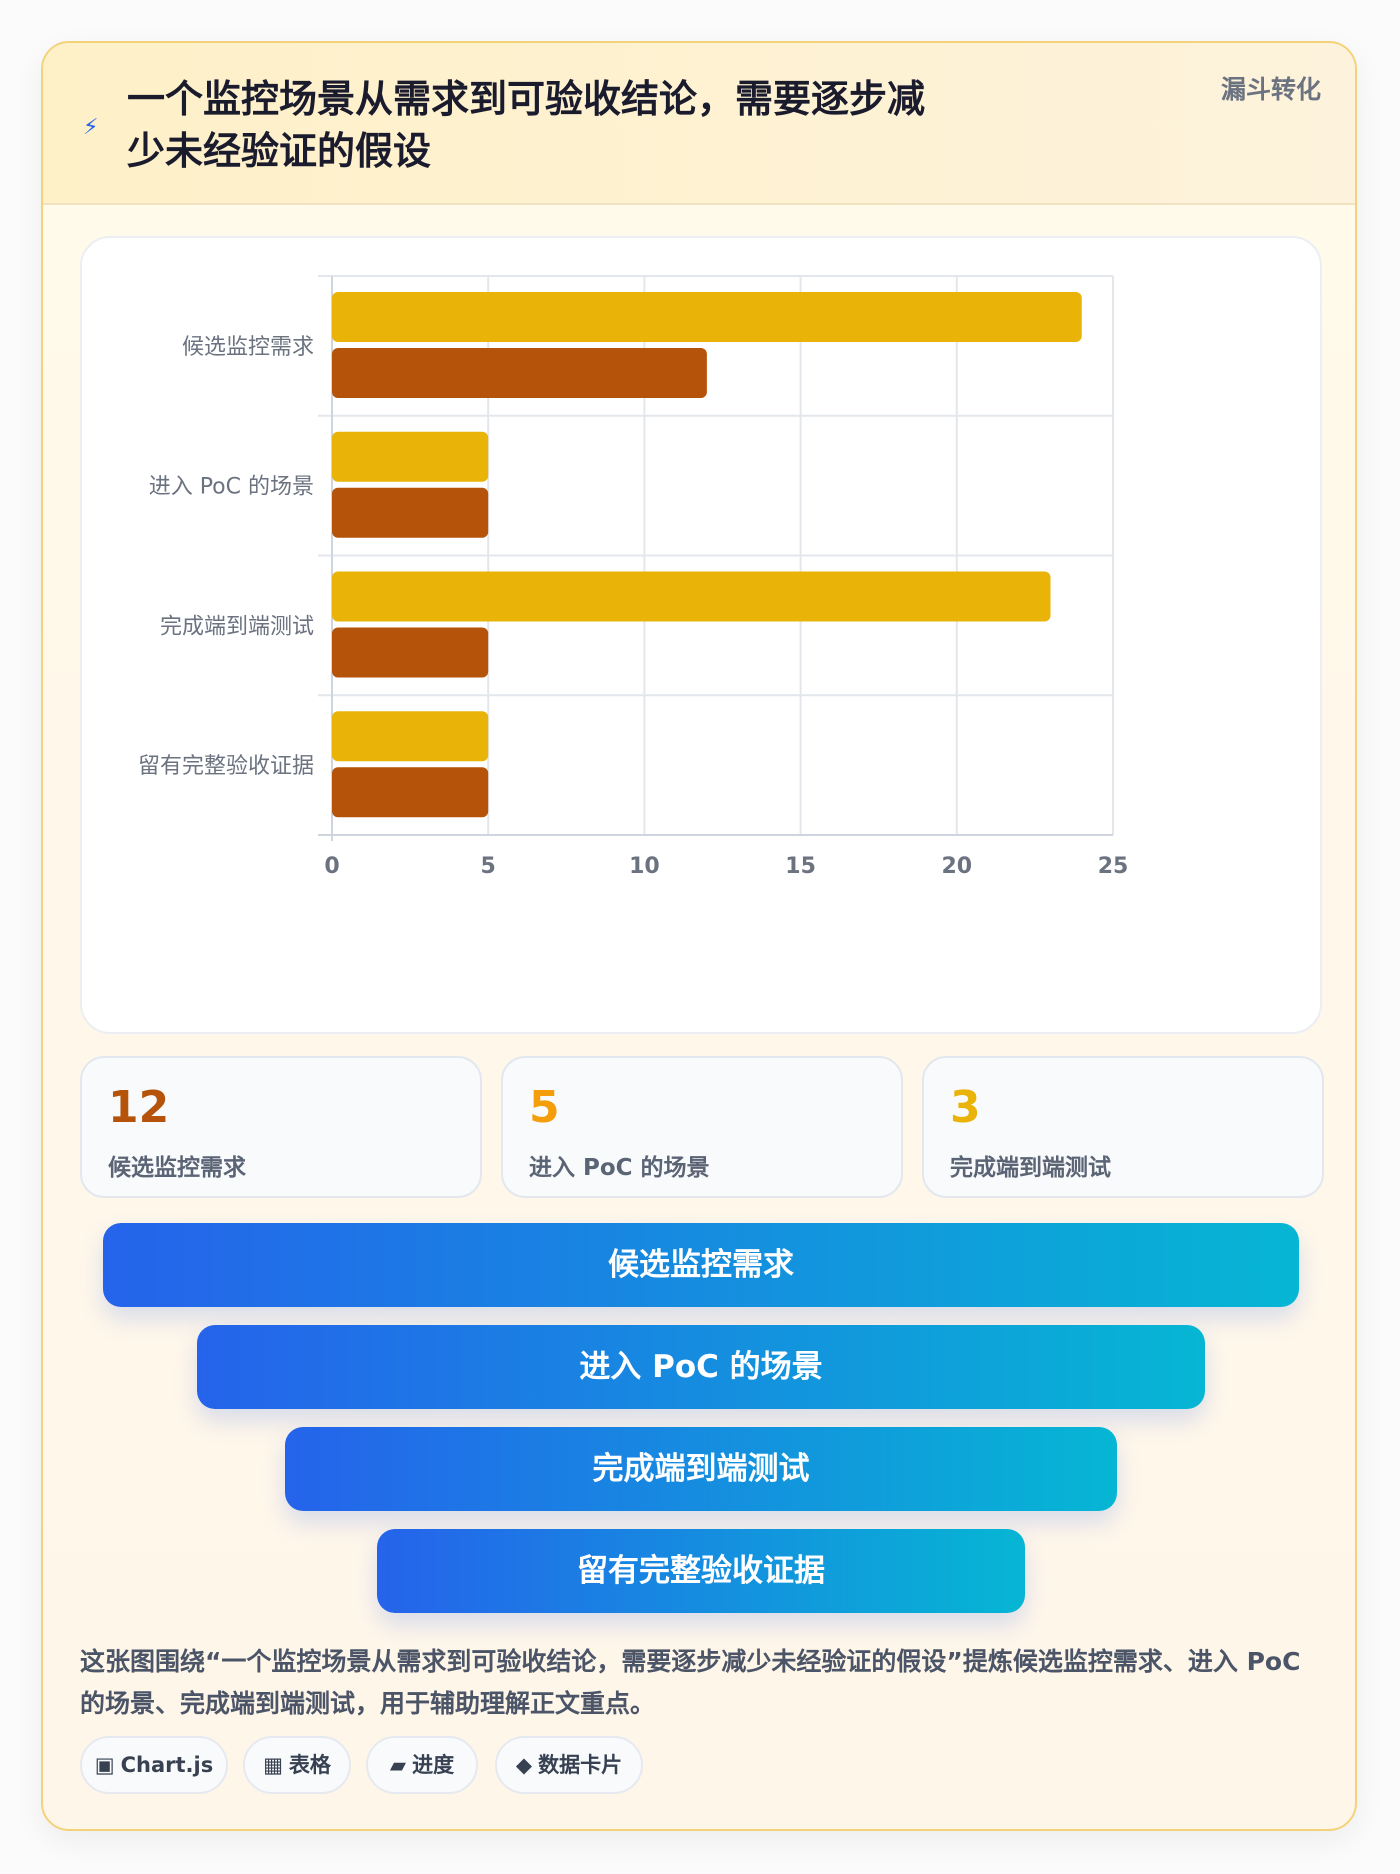 This screenshot has height=1874, width=1400. I want to click on bolt-icon: ⚡, so click(91, 127).